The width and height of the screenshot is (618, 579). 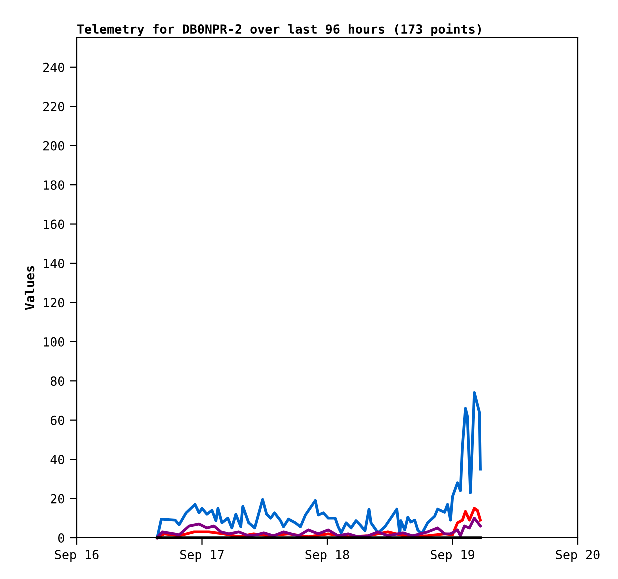 I want to click on y-tick-label: 180, so click(x=54, y=185).